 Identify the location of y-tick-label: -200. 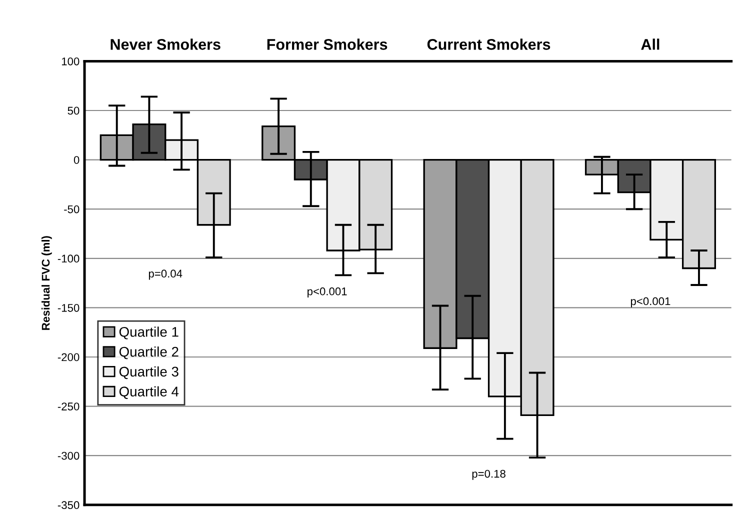
(69, 357).